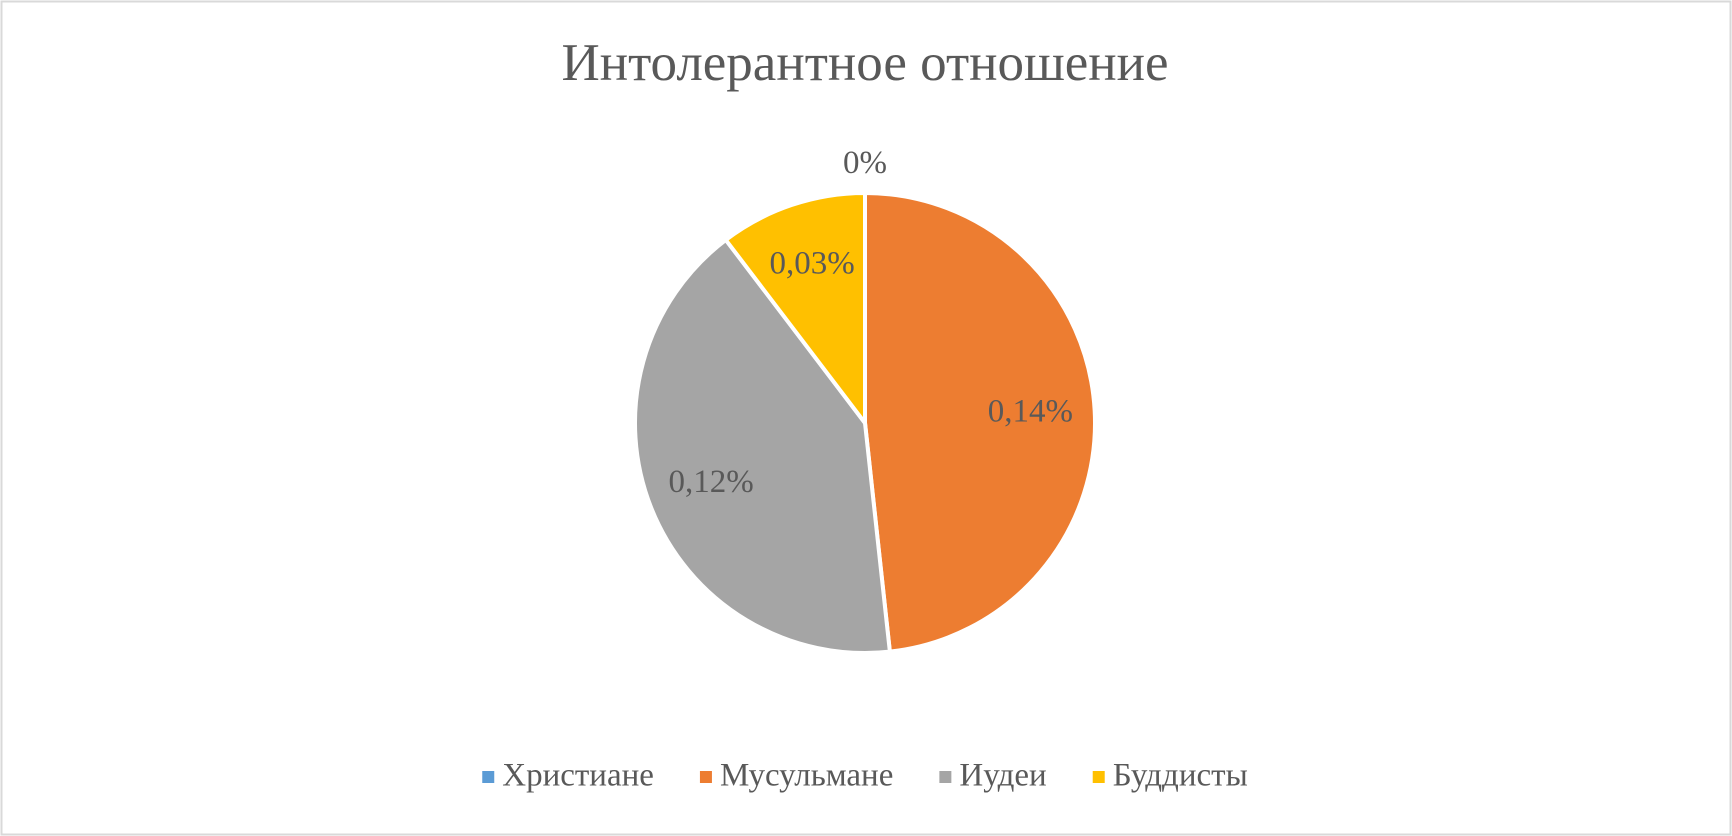  Describe the element at coordinates (806, 776) in the screenshot. I see `legend-label: Мусульмане` at that location.